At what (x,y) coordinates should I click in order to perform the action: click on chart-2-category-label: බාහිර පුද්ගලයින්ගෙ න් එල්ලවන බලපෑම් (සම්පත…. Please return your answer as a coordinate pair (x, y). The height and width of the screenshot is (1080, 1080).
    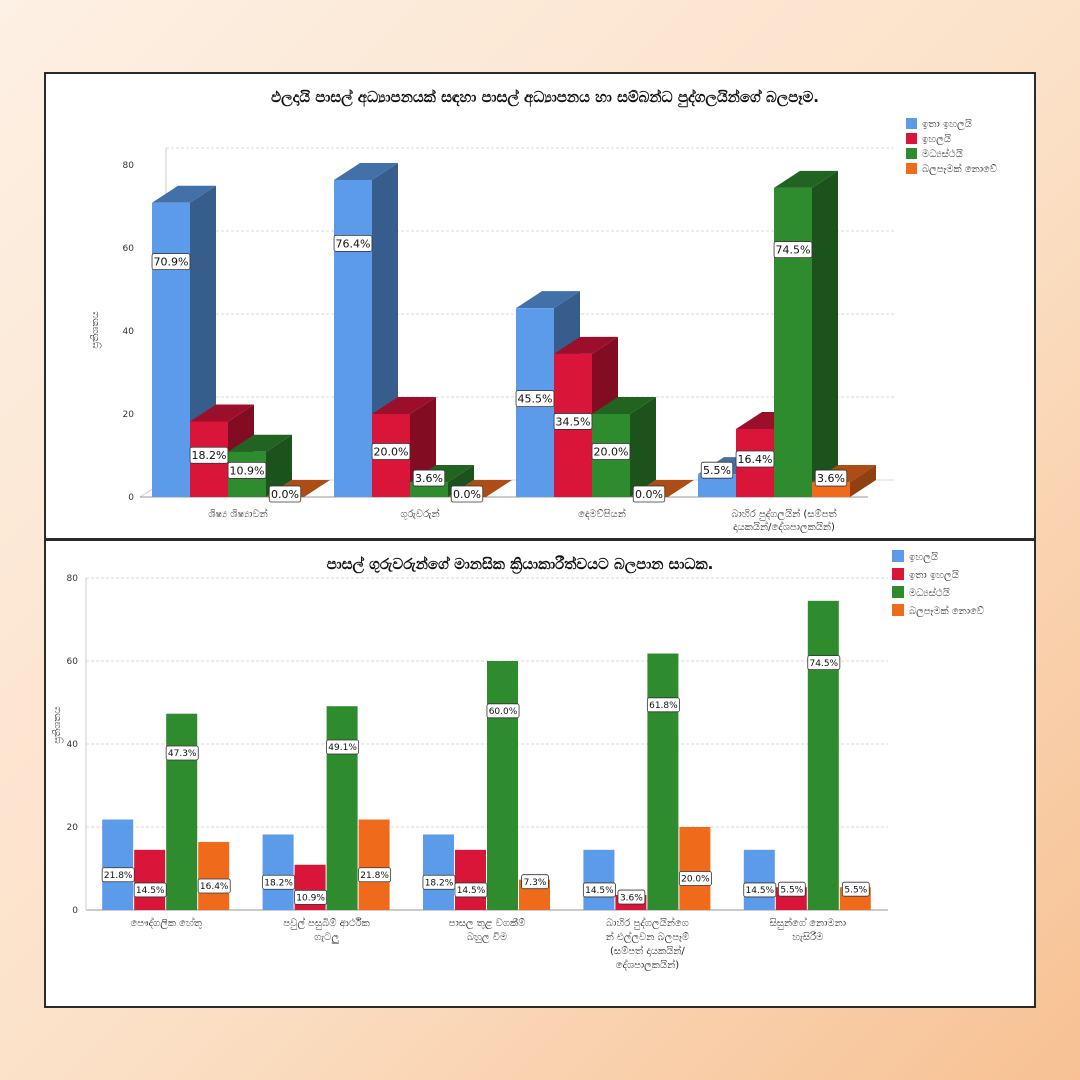
    Looking at the image, I should click on (647, 943).